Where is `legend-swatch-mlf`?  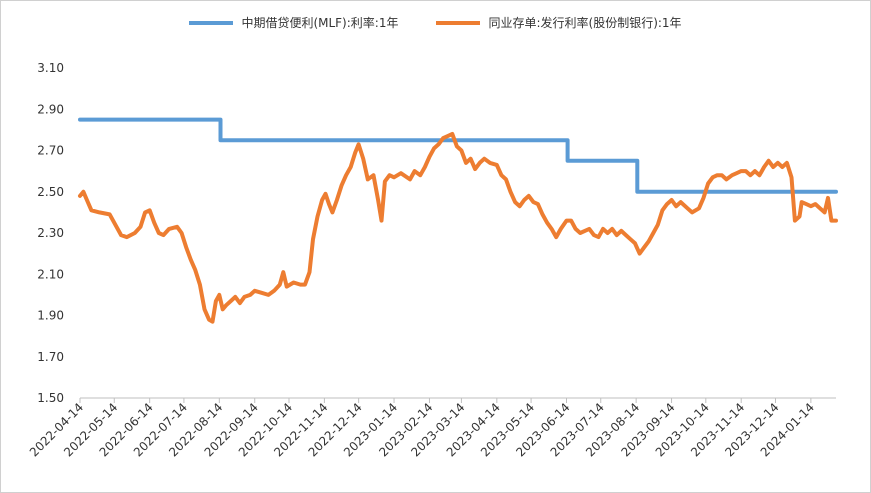
legend-swatch-mlf is located at coordinates (211, 22).